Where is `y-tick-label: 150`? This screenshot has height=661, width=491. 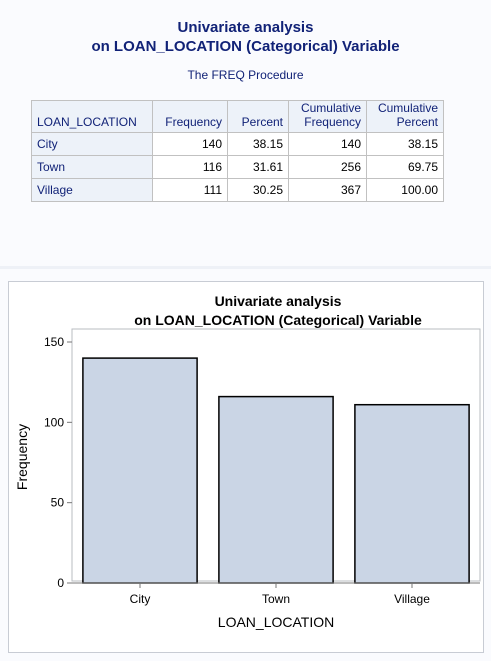 y-tick-label: 150 is located at coordinates (54, 342).